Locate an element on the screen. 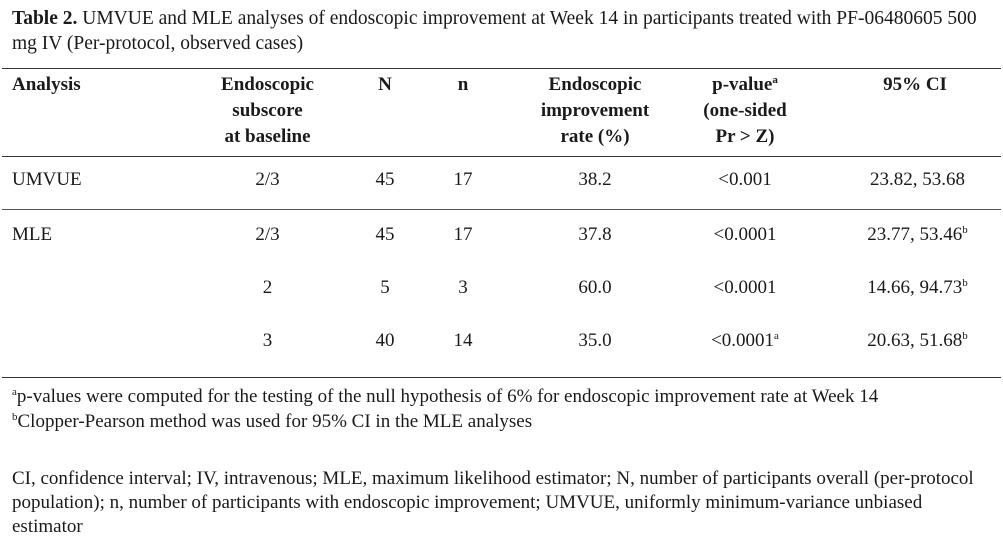 The width and height of the screenshot is (1003, 539). cell-ci: 23.82, 53.68 is located at coordinates (917, 180).